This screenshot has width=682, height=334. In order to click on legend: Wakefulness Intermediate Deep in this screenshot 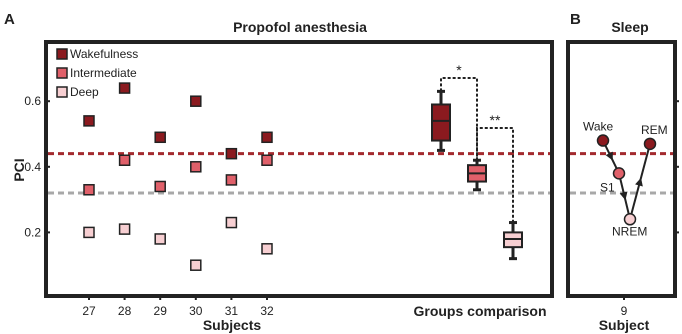, I will do `click(97, 73)`.